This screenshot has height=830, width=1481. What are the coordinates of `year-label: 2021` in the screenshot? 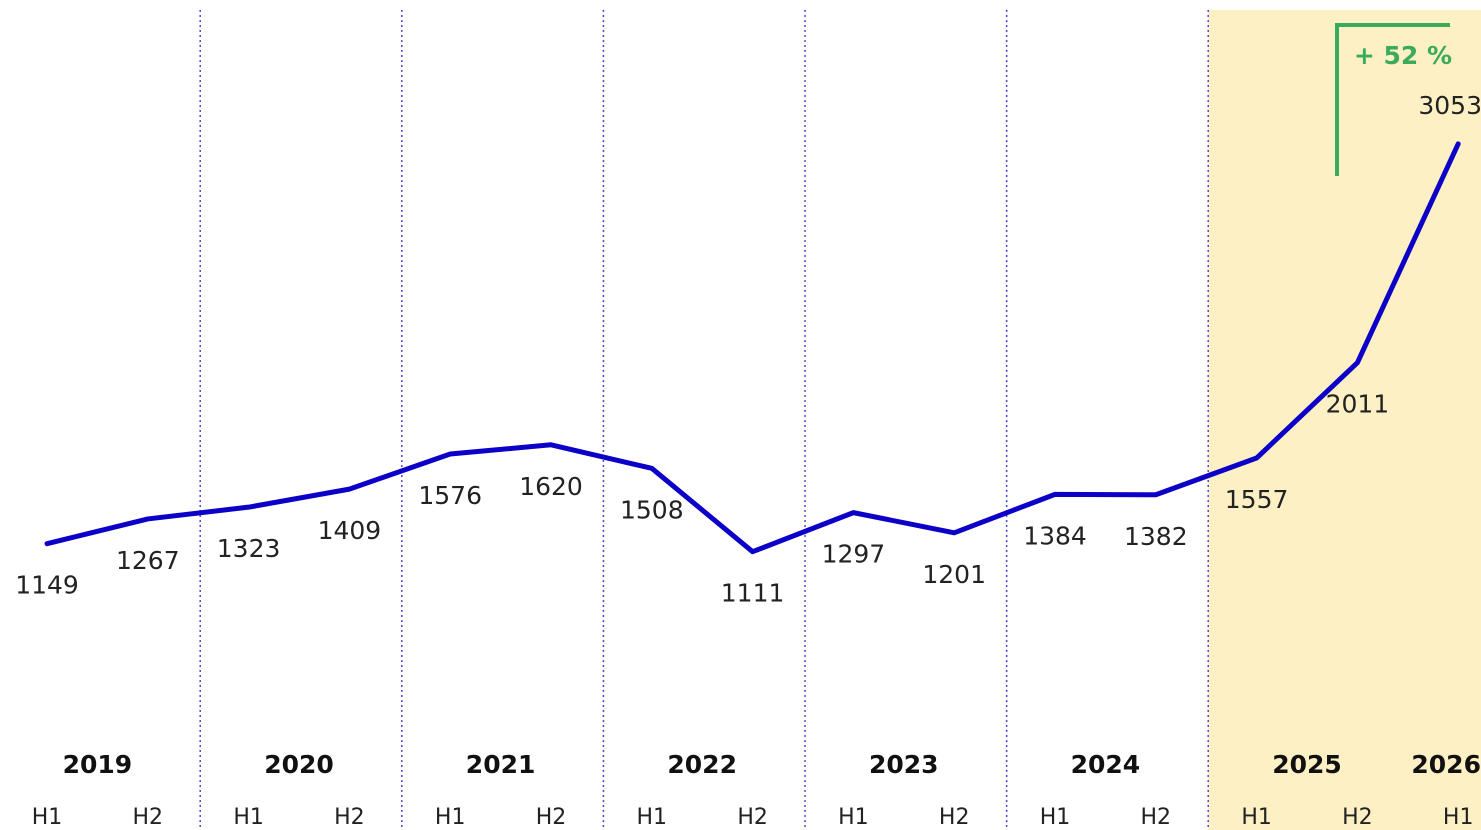 It's located at (501, 764).